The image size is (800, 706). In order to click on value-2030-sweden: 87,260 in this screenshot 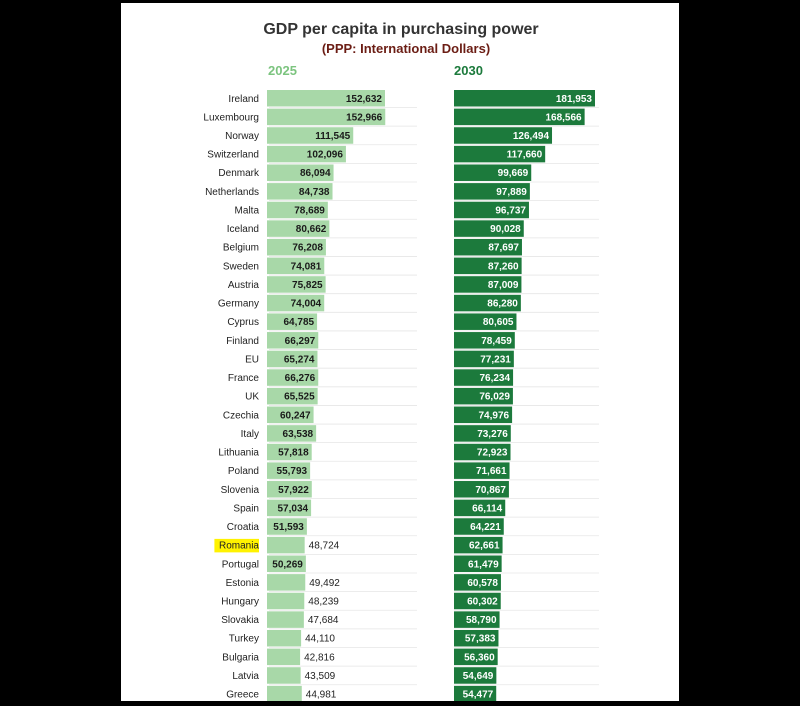, I will do `click(503, 266)`.